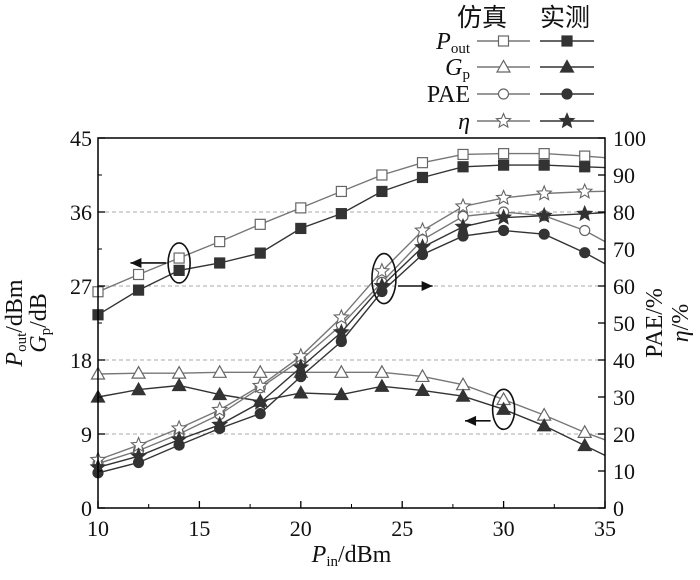 Image resolution: width=700 pixels, height=580 pixels. What do you see at coordinates (461, 49) in the screenshot?
I see `legend-label-sub: out` at bounding box center [461, 49].